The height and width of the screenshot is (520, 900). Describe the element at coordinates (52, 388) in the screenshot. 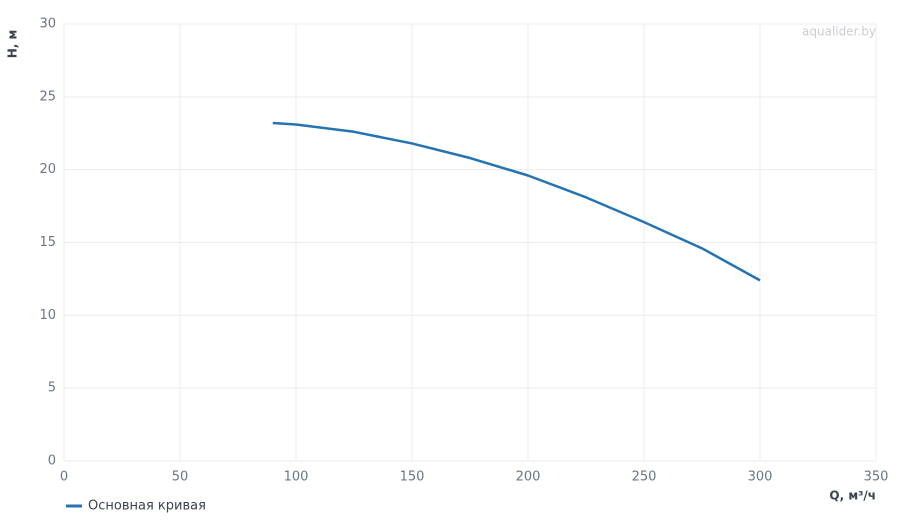

I see `y-tick-label: 5` at that location.